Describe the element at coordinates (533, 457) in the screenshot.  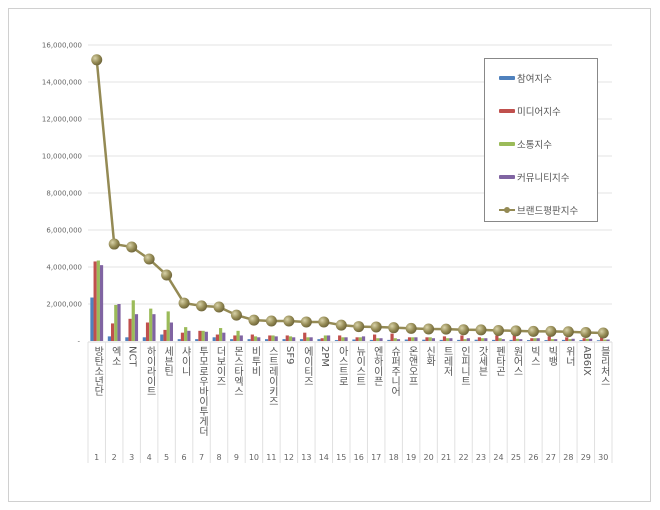
I see `x-rank-label: 26` at that location.